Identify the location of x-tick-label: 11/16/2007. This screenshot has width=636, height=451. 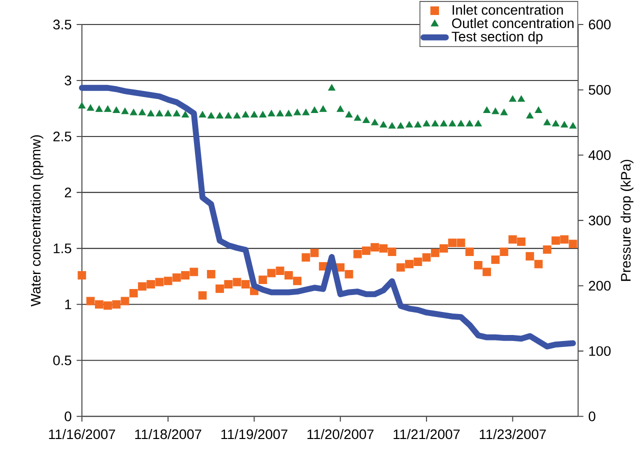
(82, 434).